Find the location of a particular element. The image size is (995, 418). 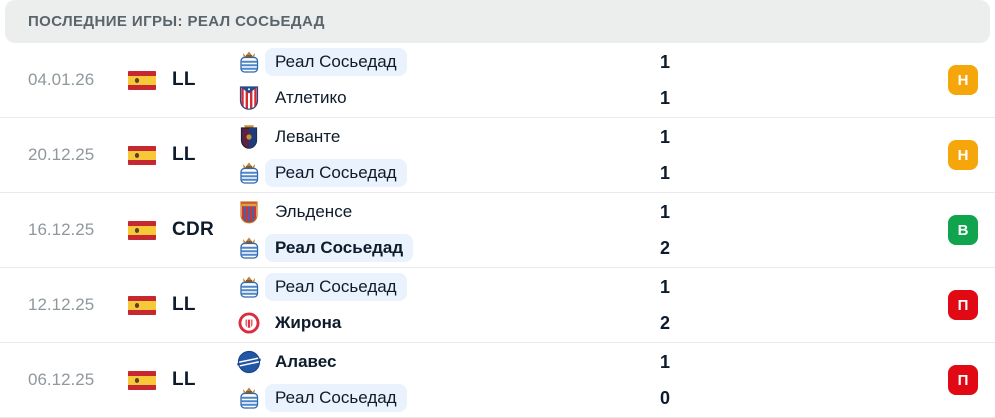

teams: Эльденсе Реал Сосьедад is located at coordinates (616, 230).